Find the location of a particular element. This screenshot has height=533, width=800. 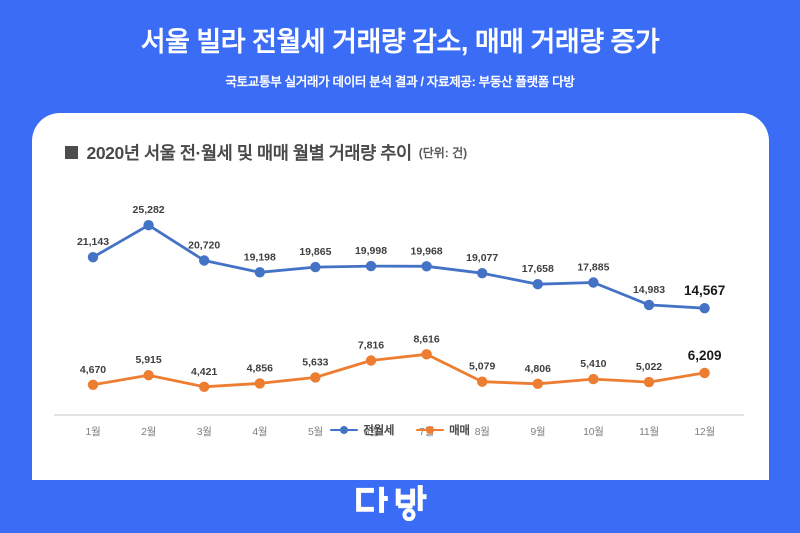

legend-label: 전월세 is located at coordinates (379, 431).